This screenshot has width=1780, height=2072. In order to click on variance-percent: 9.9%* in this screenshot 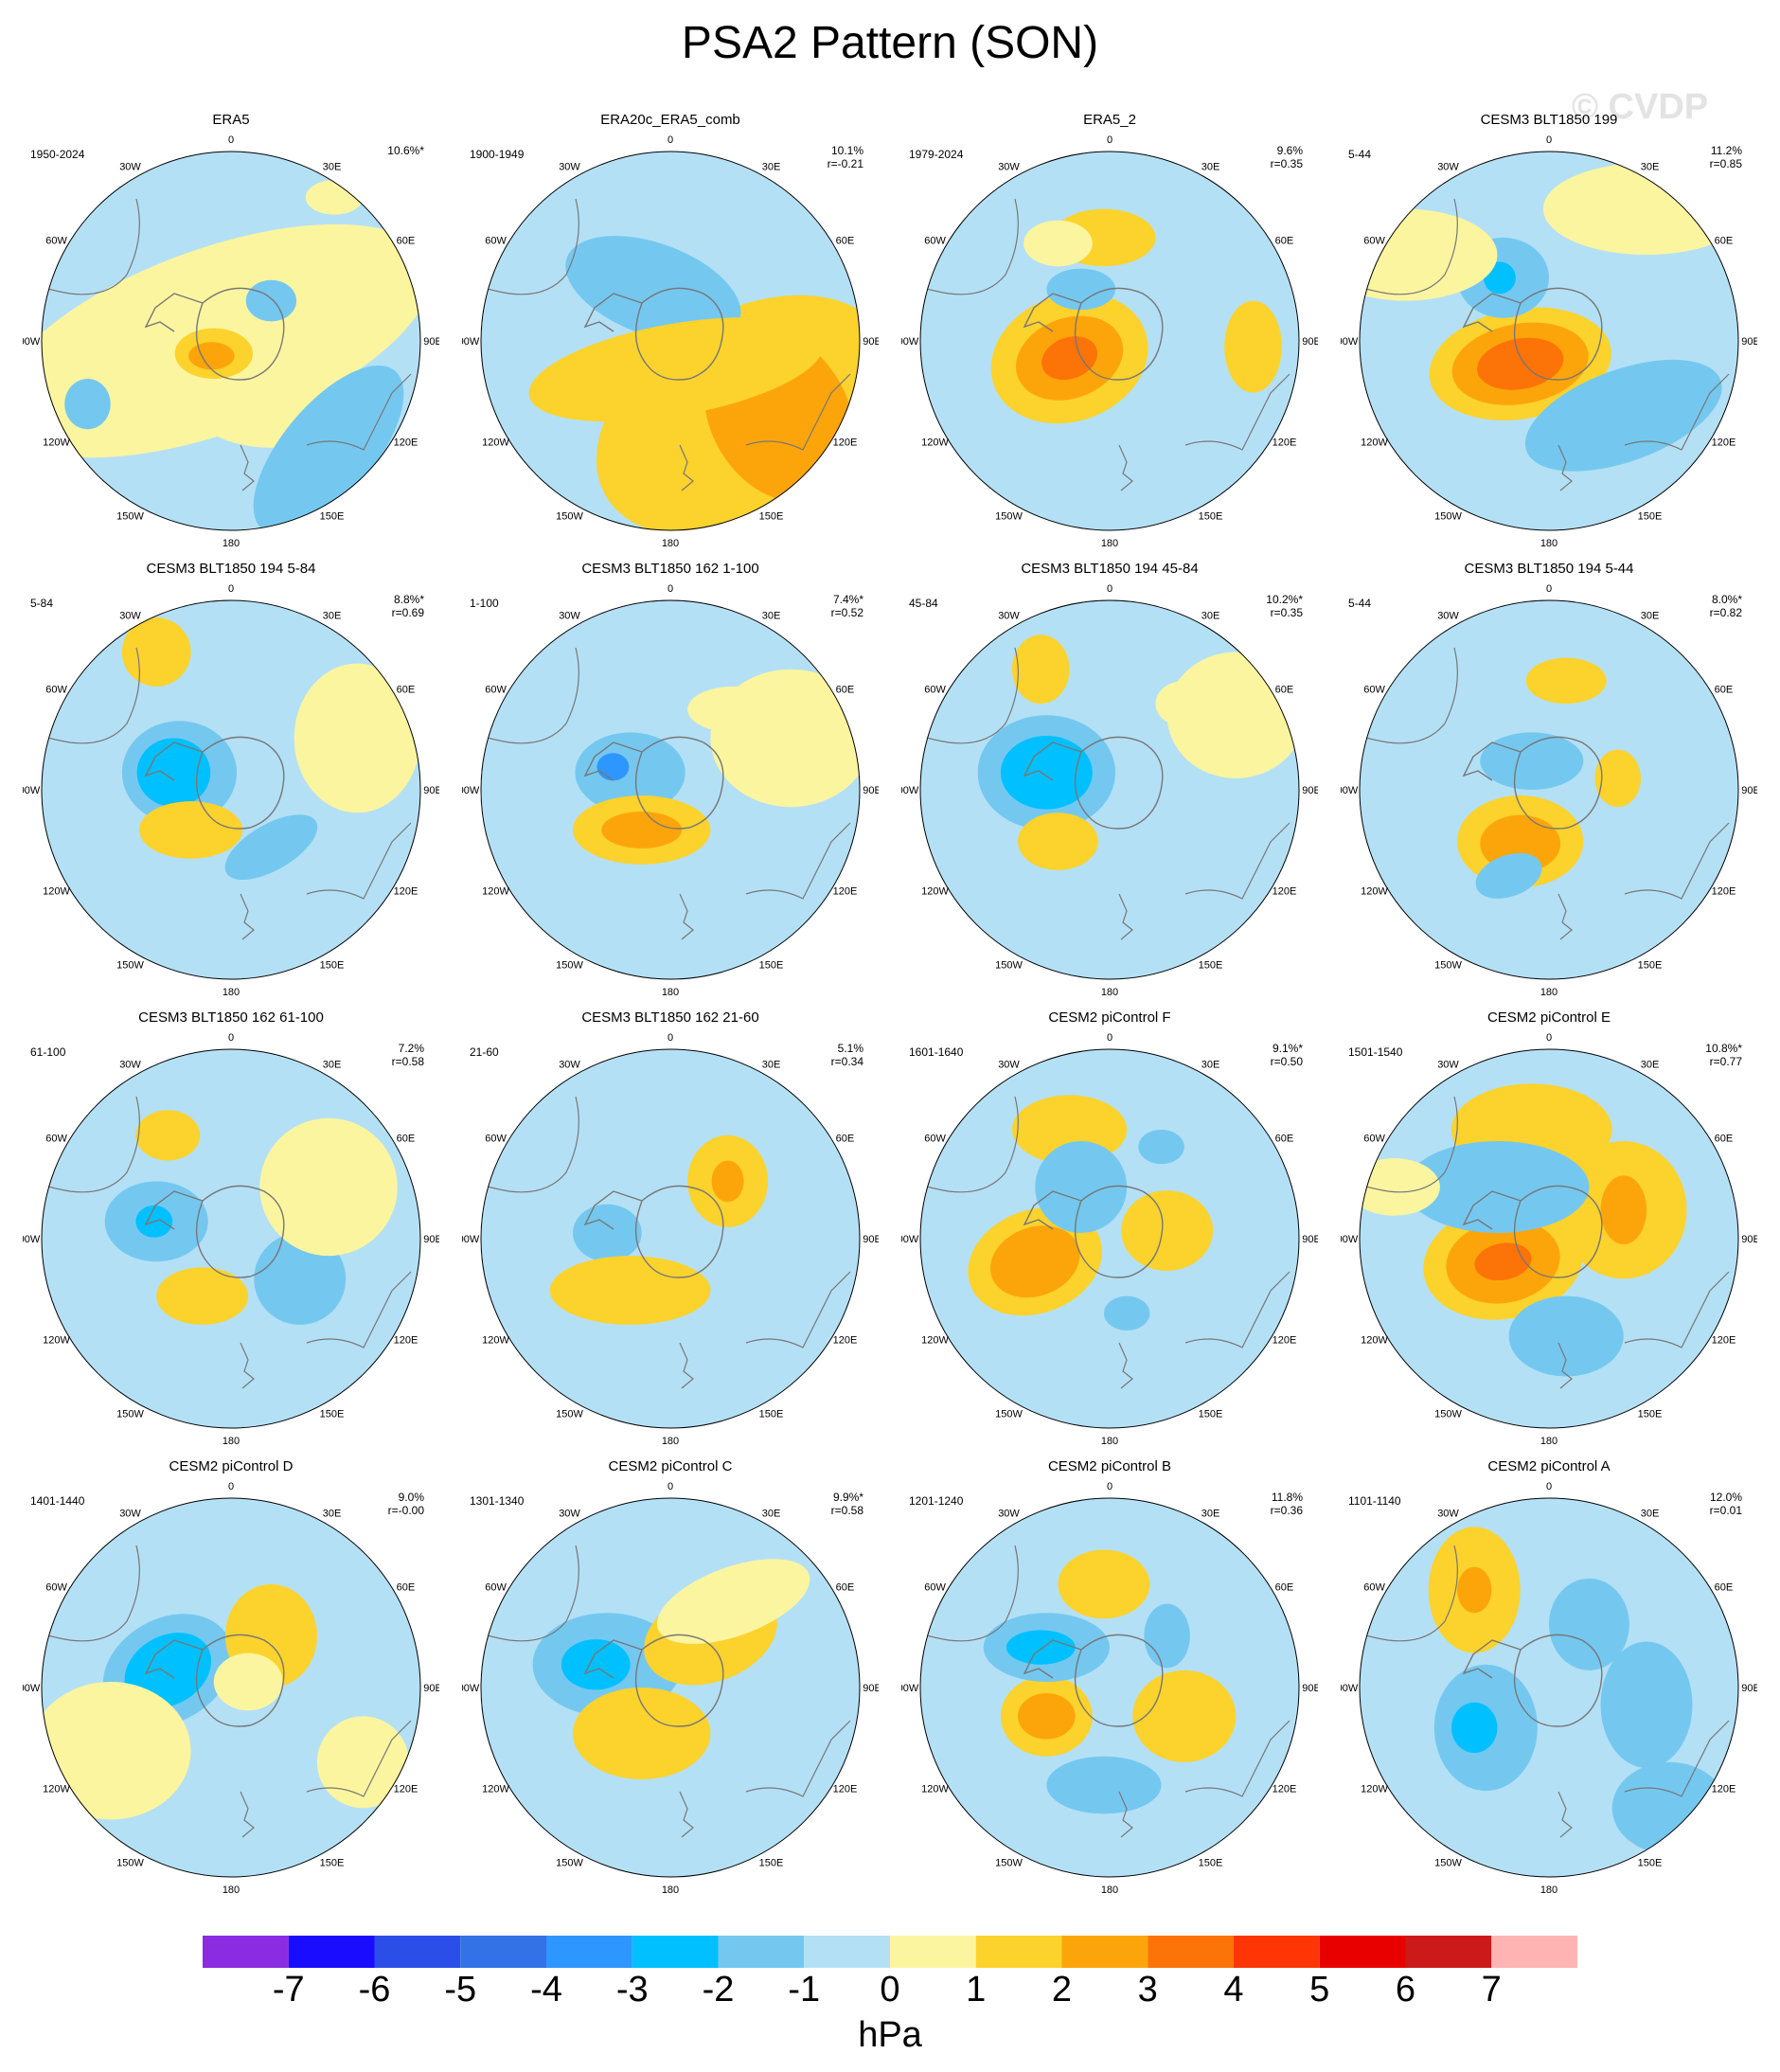, I will do `click(847, 1498)`.